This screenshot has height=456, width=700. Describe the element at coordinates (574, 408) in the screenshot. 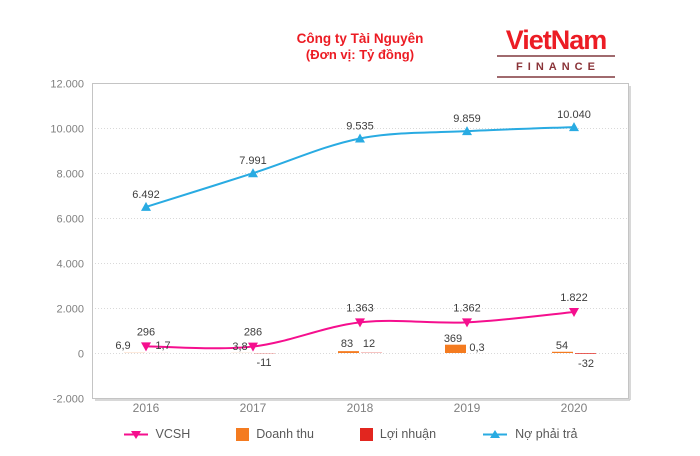

I see `x-axis-label: 2020` at that location.